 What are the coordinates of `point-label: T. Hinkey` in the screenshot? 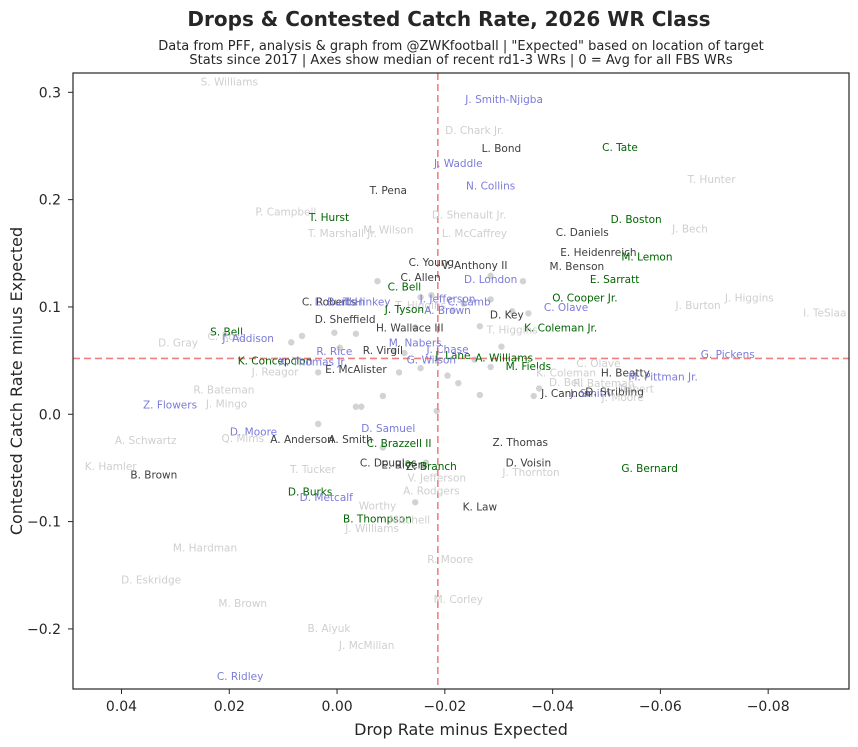 It's located at (366, 303).